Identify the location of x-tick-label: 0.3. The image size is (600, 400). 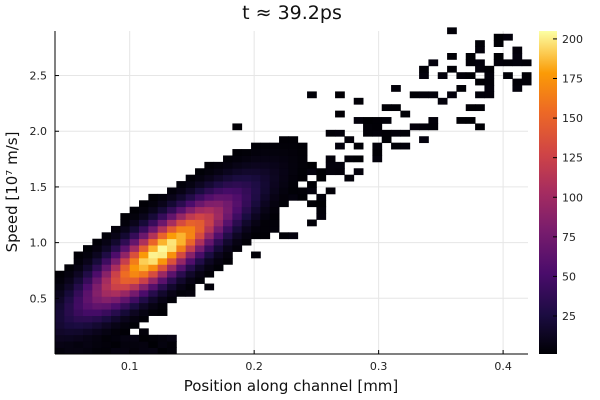
(379, 366).